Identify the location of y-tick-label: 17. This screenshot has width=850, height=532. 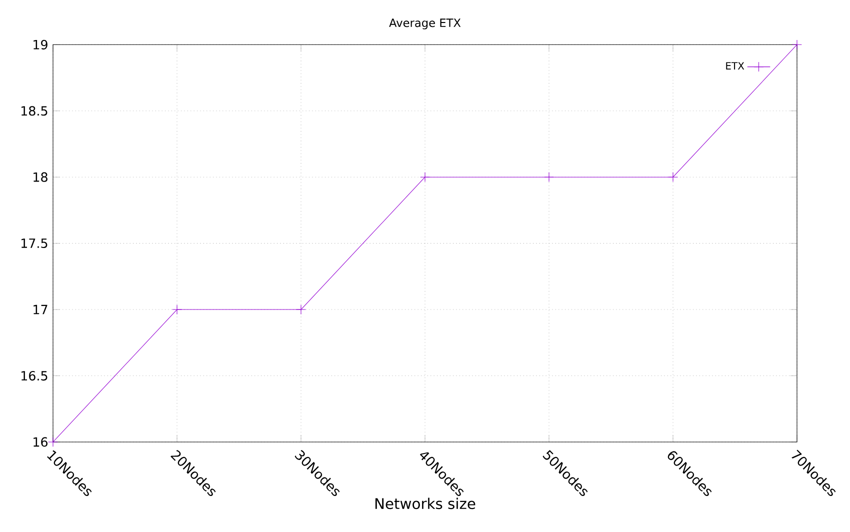
(41, 309).